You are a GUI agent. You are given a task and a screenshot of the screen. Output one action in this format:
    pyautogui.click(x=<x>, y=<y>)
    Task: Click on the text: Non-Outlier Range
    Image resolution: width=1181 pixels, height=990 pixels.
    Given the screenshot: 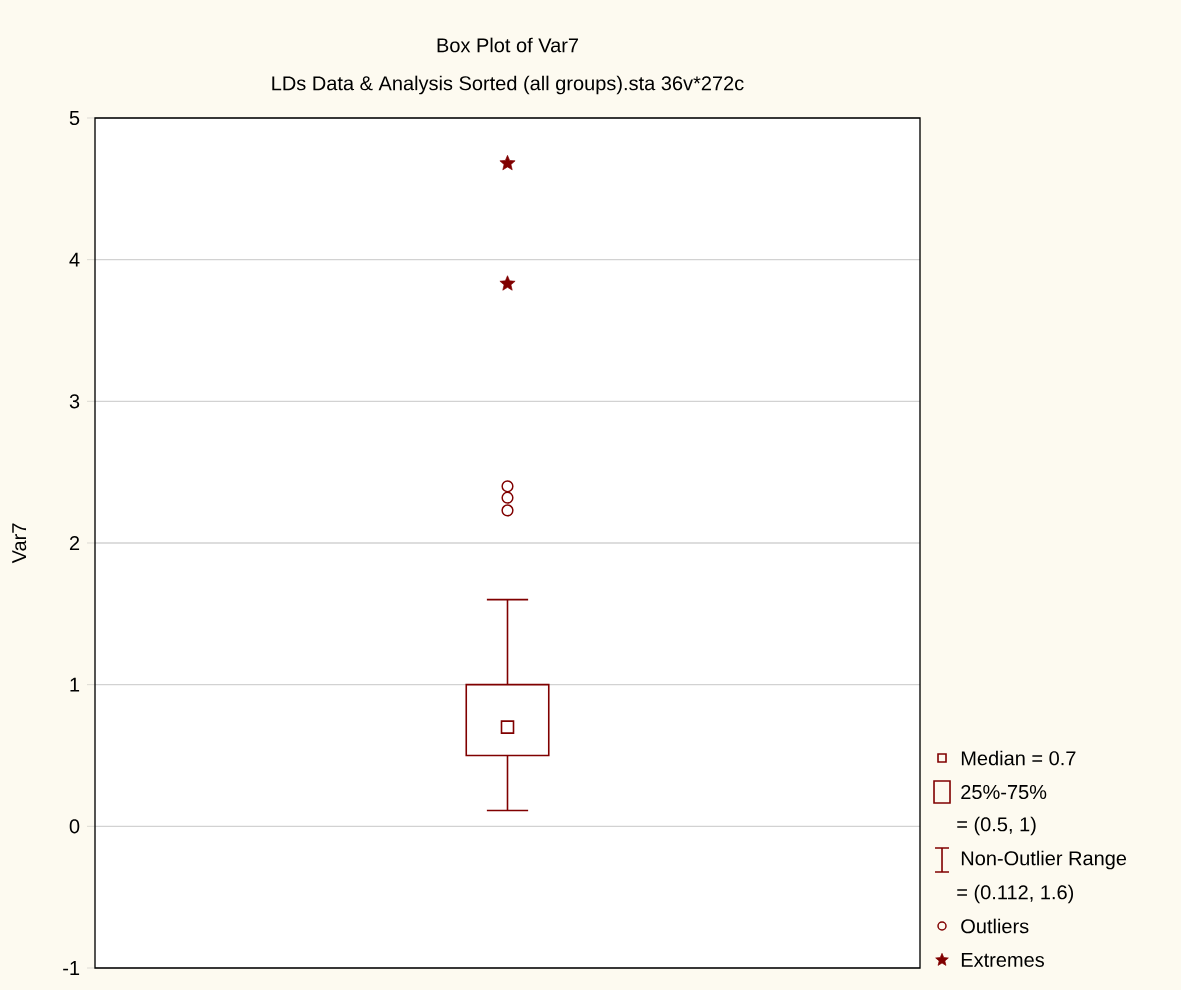 What is the action you would take?
    pyautogui.click(x=1044, y=860)
    